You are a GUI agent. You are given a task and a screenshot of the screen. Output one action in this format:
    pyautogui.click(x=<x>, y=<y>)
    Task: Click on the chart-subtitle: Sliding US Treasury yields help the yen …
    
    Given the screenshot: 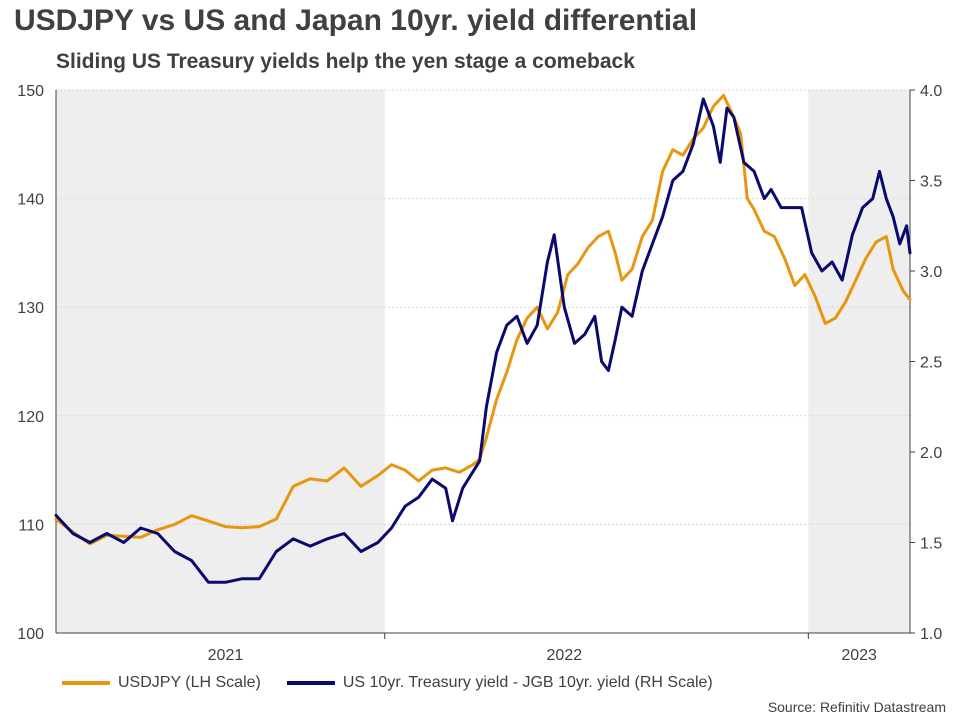 What is the action you would take?
    pyautogui.click(x=345, y=61)
    